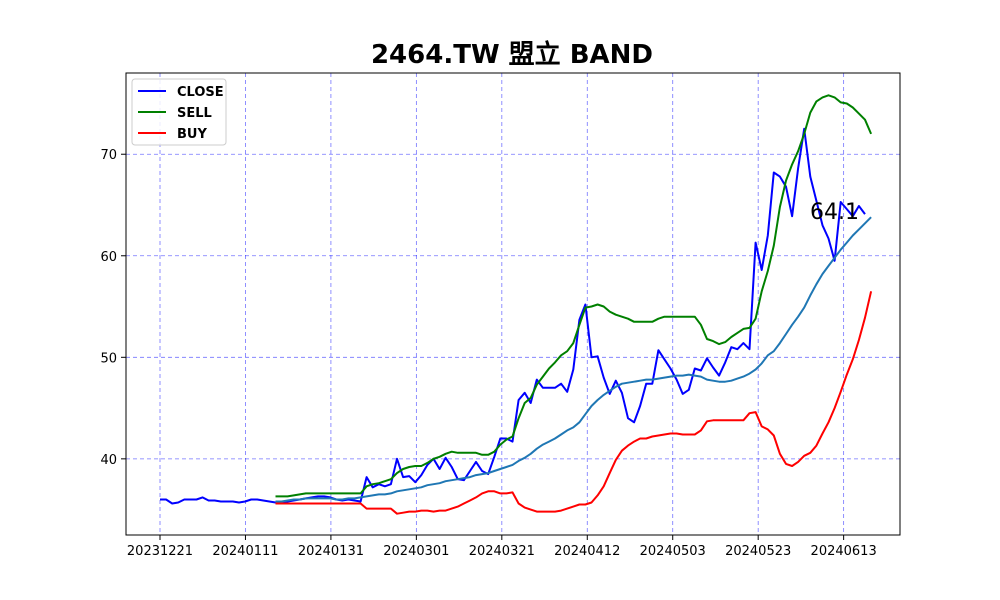 Image resolution: width=1000 pixels, height=600 pixels. I want to click on legend-label: BUY, so click(192, 134).